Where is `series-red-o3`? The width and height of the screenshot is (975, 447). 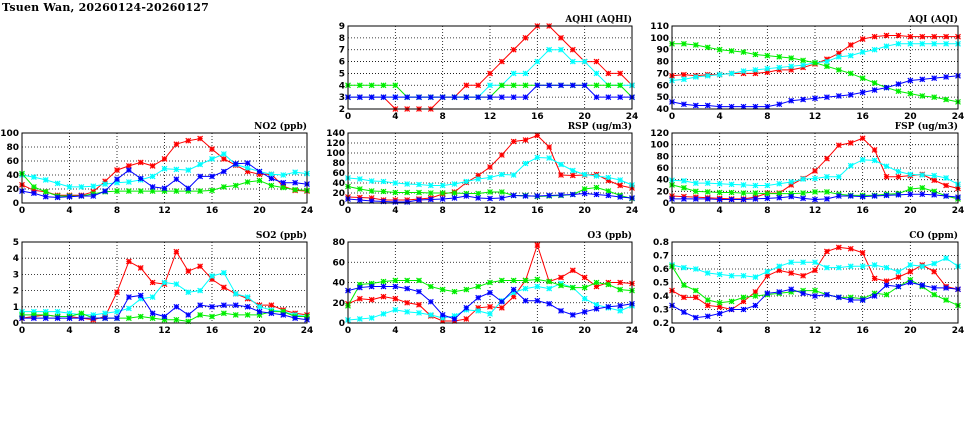 series-red-o3 is located at coordinates (490, 283).